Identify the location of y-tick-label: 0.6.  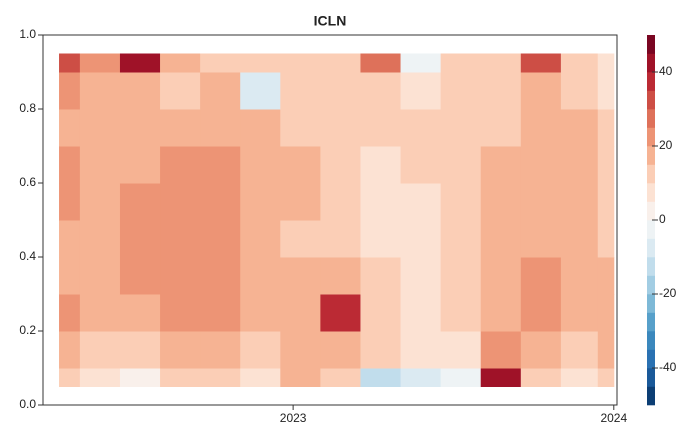
(27, 182).